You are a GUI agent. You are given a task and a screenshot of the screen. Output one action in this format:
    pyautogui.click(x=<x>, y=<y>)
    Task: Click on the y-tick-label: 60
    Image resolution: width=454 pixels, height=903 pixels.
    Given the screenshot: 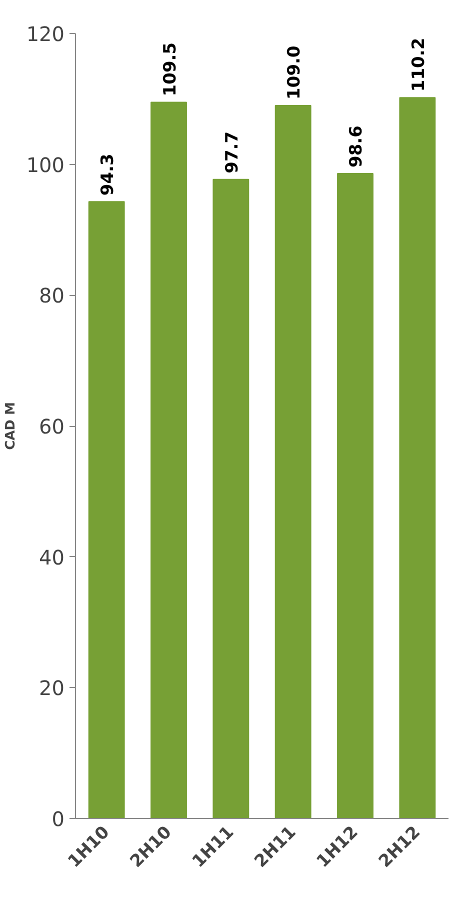 What is the action you would take?
    pyautogui.click(x=52, y=426)
    